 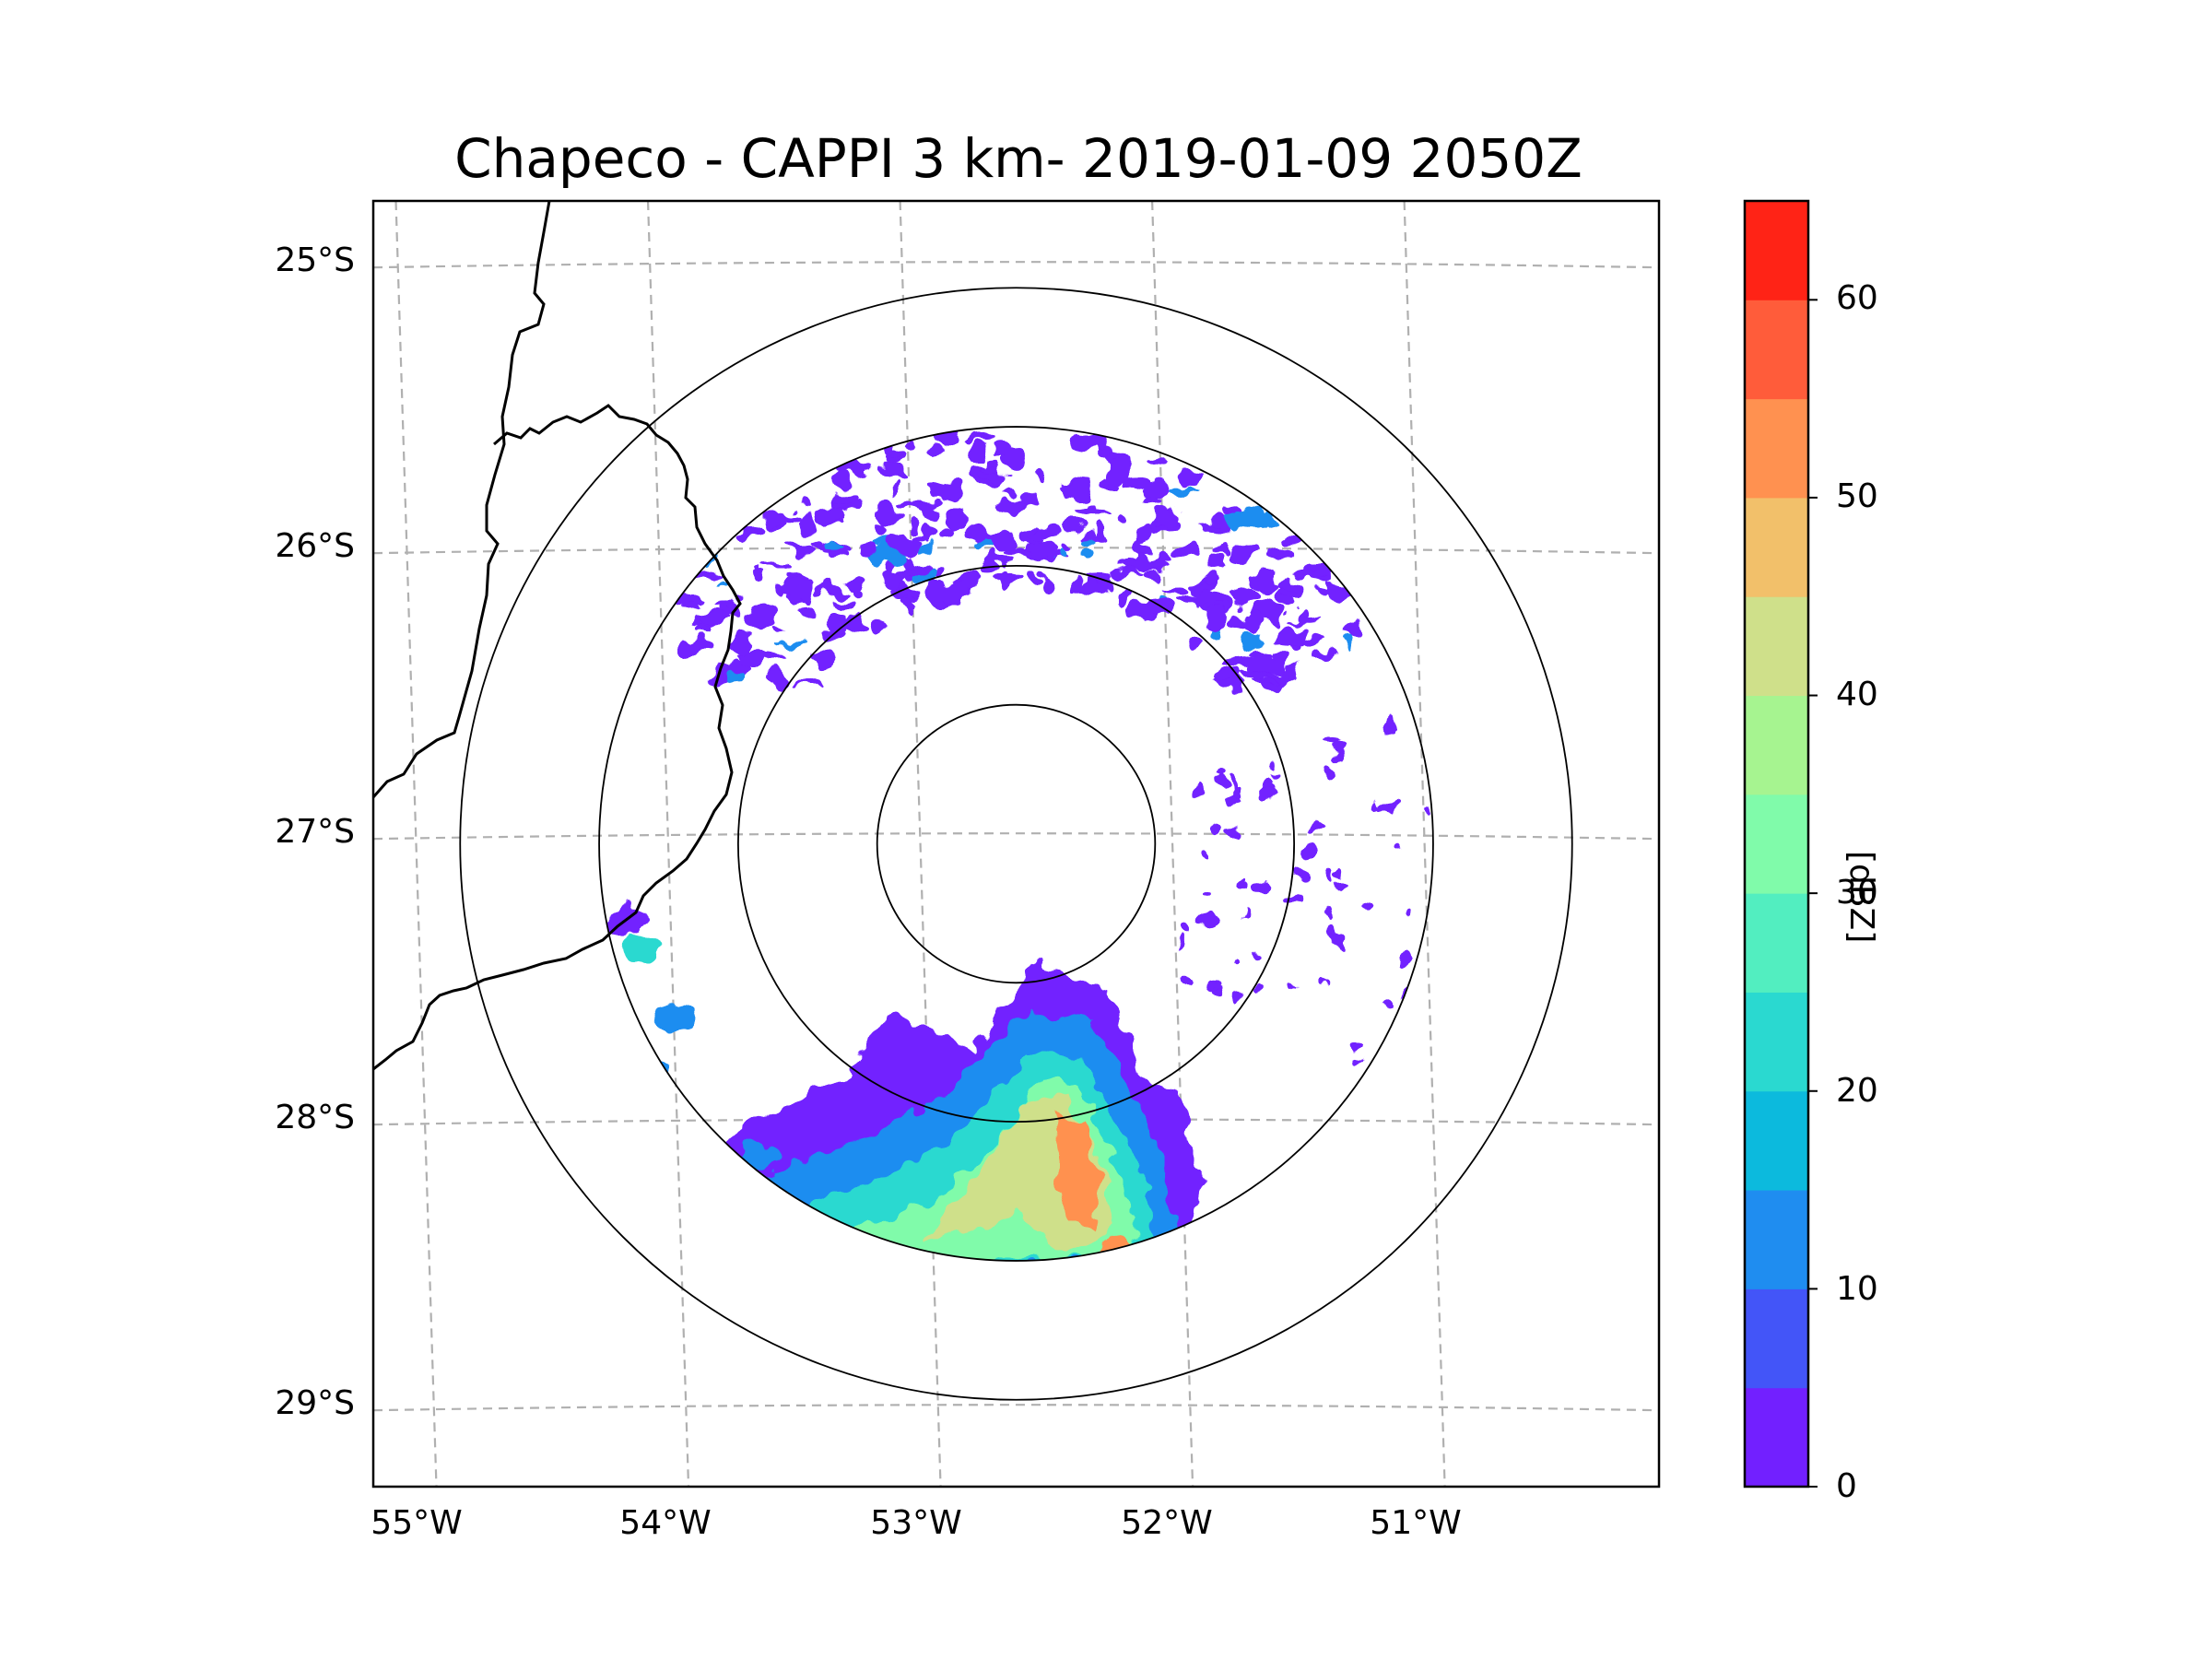 What do you see at coordinates (315, 260) in the screenshot?
I see `lat-label-25s: 25°S` at bounding box center [315, 260].